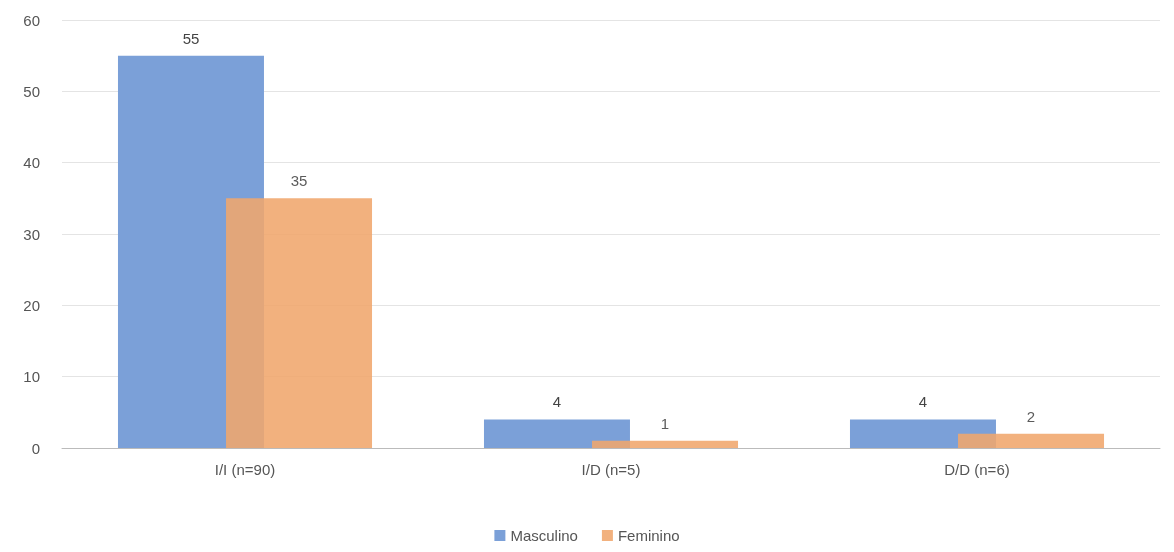  Describe the element at coordinates (611, 469) in the screenshot. I see `x-tick-label: I/D (n=5)` at that location.